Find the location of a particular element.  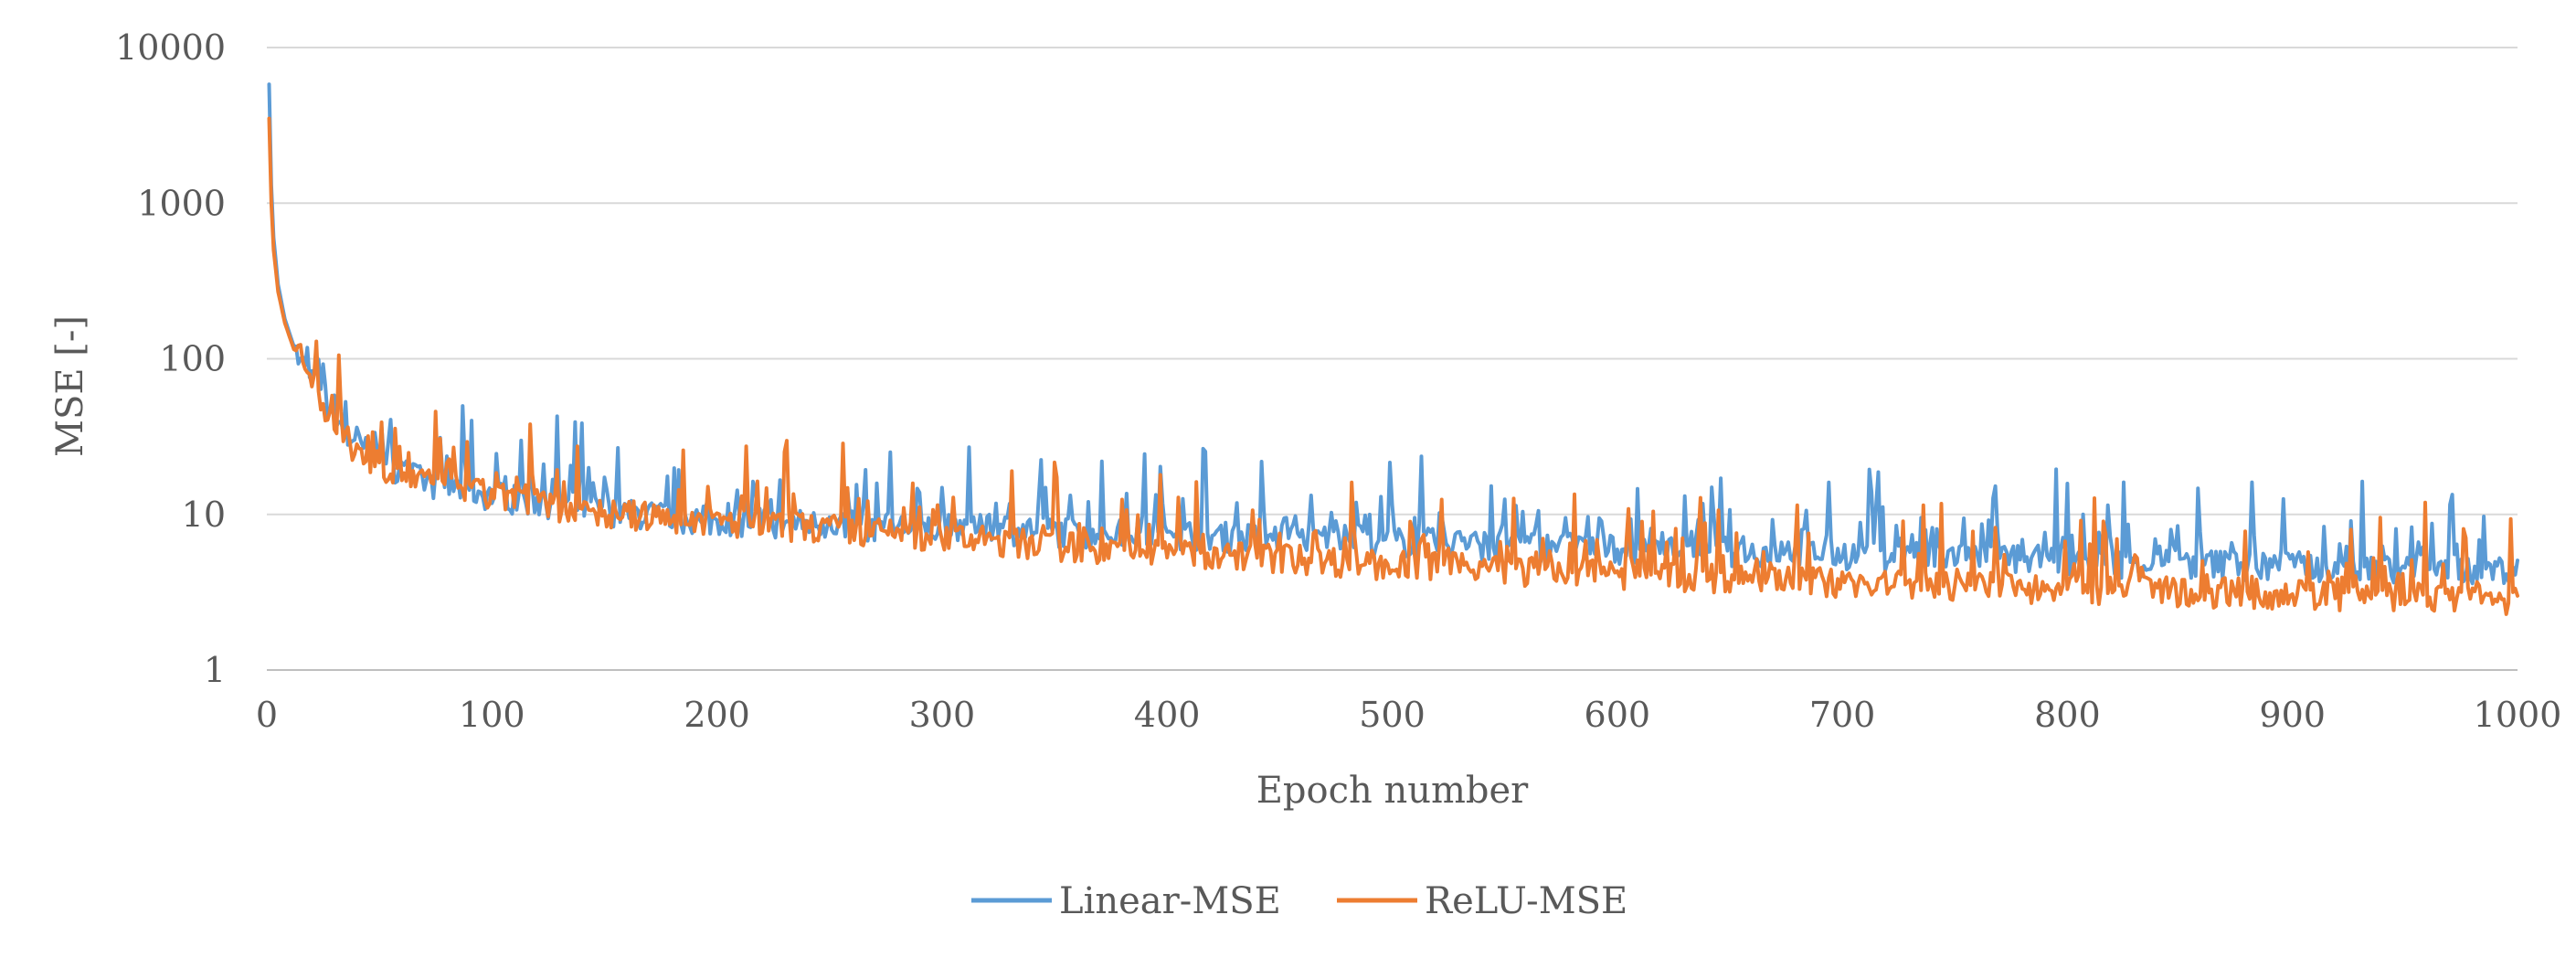

x-tick-label: 200 is located at coordinates (717, 715).